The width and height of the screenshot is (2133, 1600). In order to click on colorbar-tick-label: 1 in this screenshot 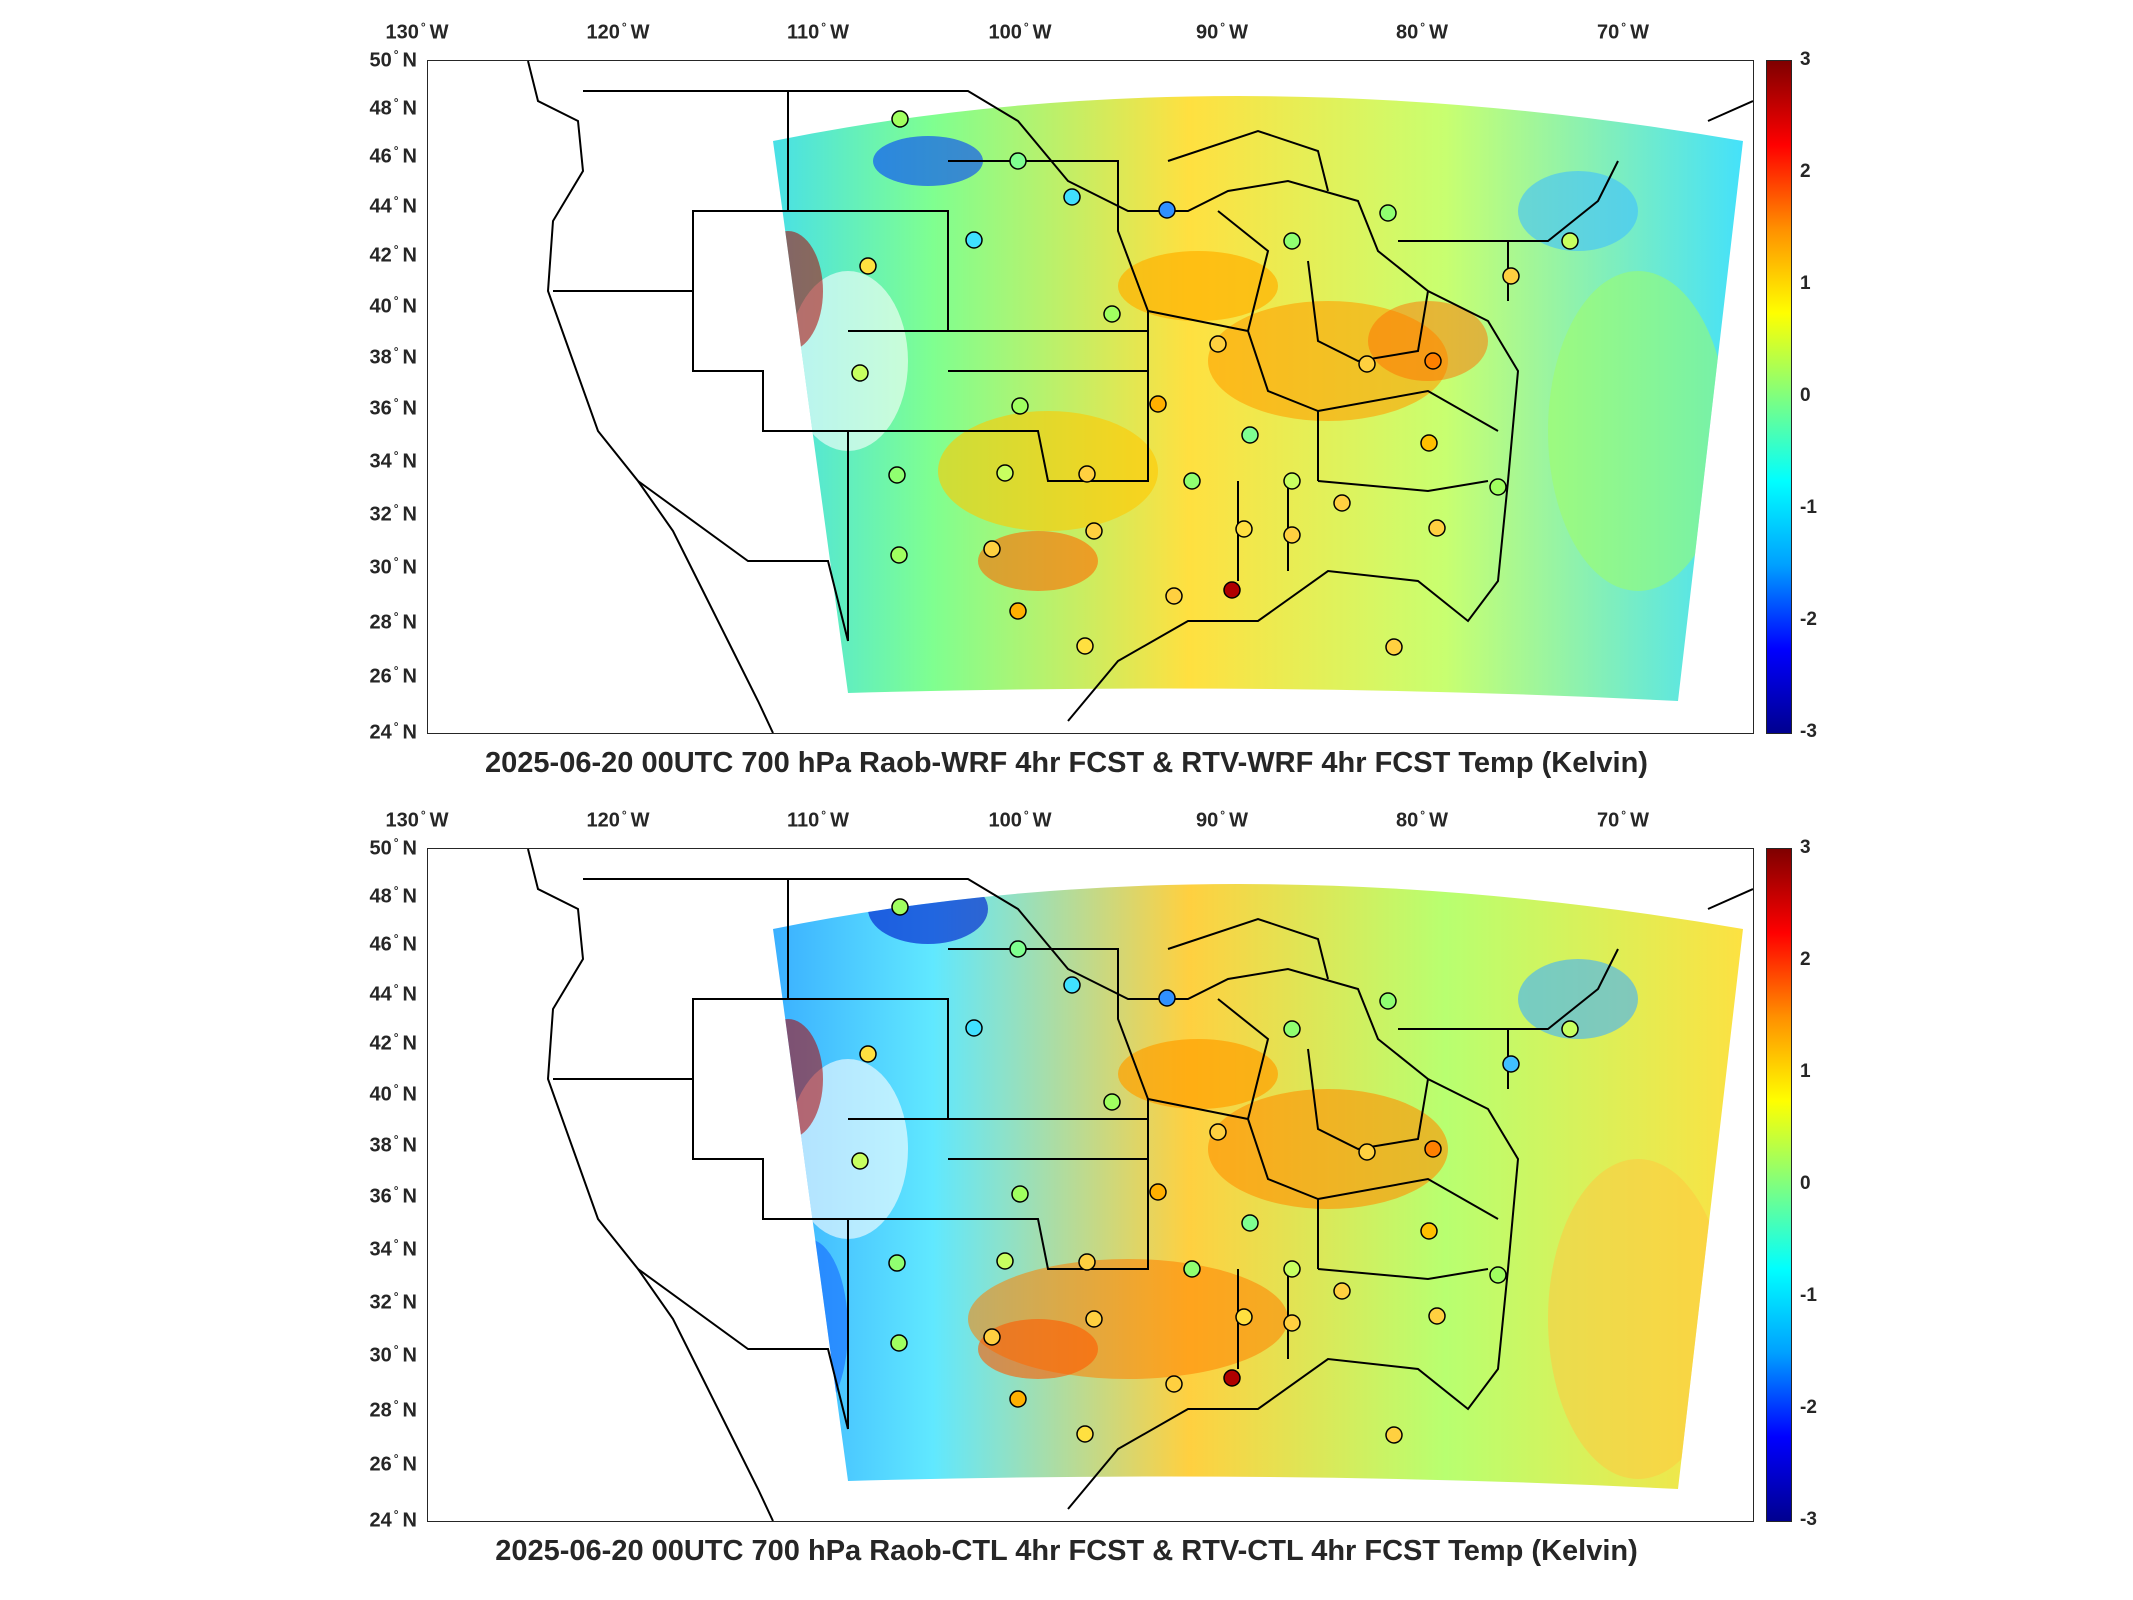, I will do `click(1805, 1071)`.